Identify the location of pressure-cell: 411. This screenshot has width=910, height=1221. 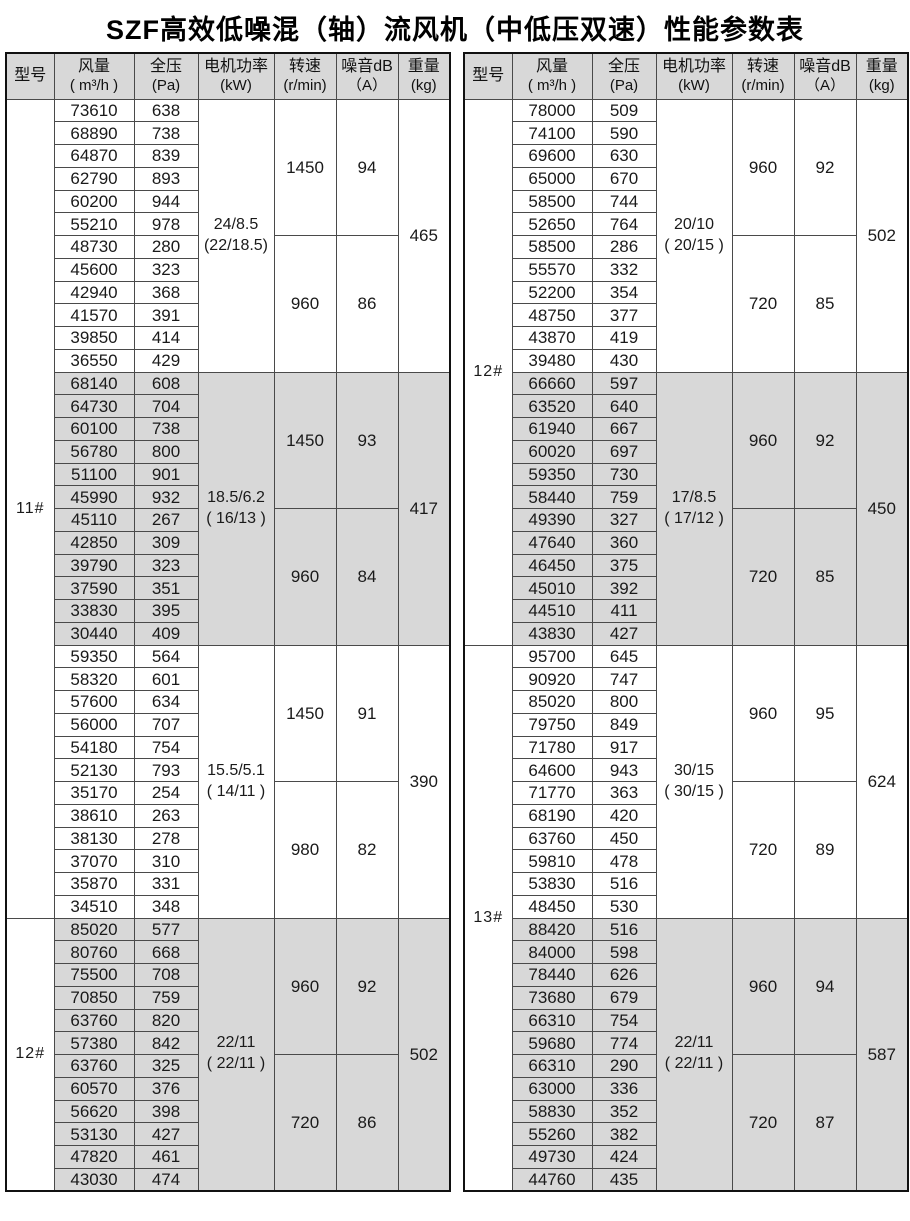
(624, 611).